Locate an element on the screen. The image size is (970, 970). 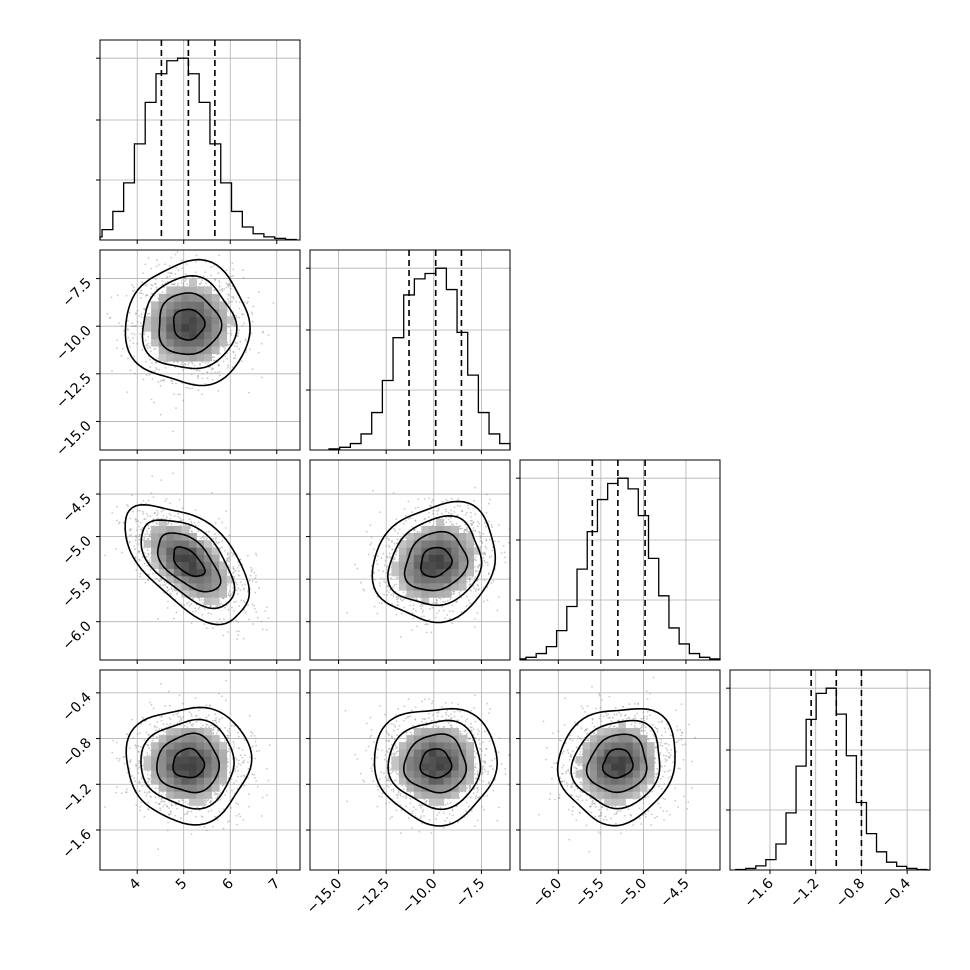
scatter-3-0-xtick-label-3: 7 is located at coordinates (275, 885).